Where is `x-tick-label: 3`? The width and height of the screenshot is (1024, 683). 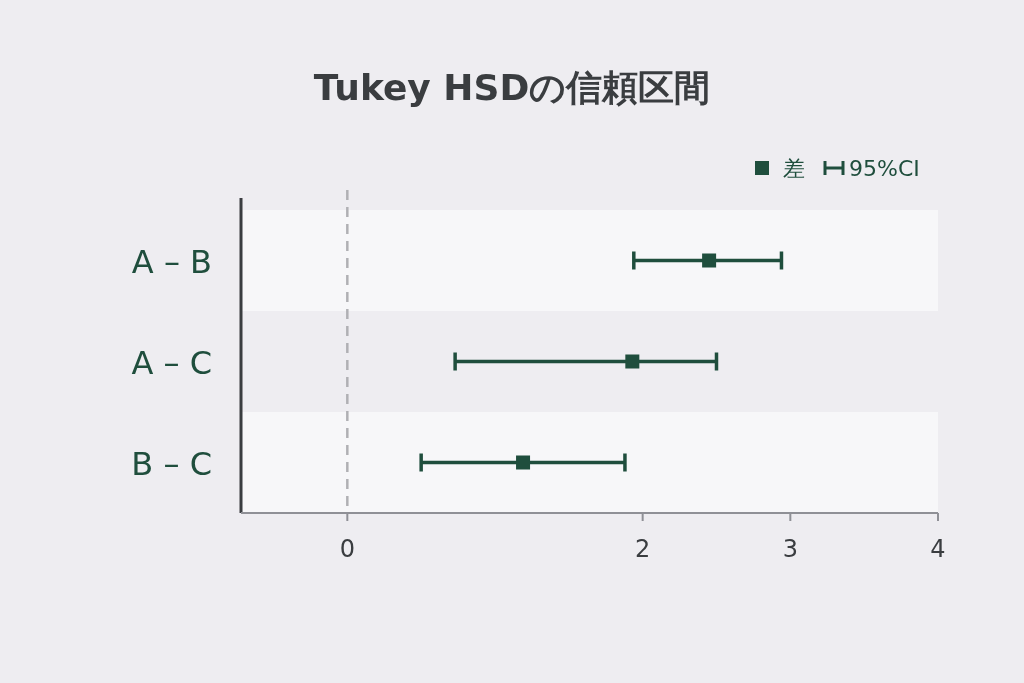 x-tick-label: 3 is located at coordinates (790, 549).